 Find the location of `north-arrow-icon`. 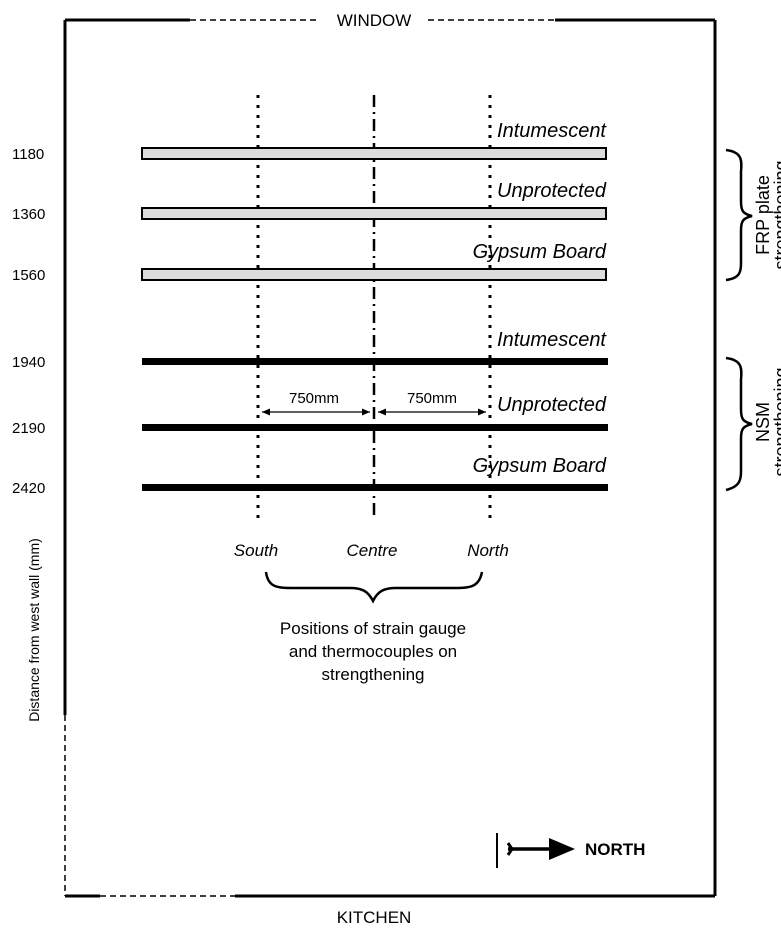

north-arrow-icon is located at coordinates (535, 850).